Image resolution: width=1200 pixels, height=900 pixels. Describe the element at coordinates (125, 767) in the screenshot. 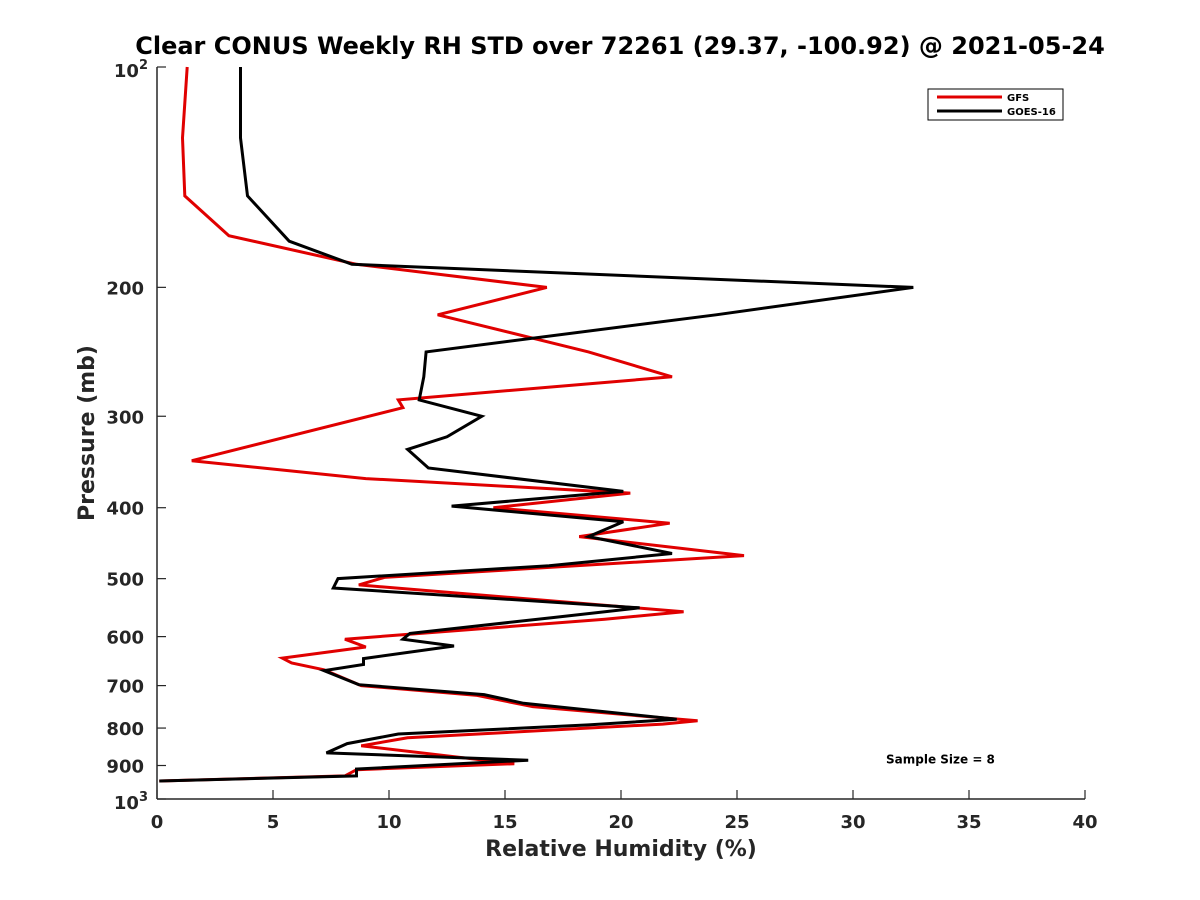

I see `y-tick-label: 900` at that location.